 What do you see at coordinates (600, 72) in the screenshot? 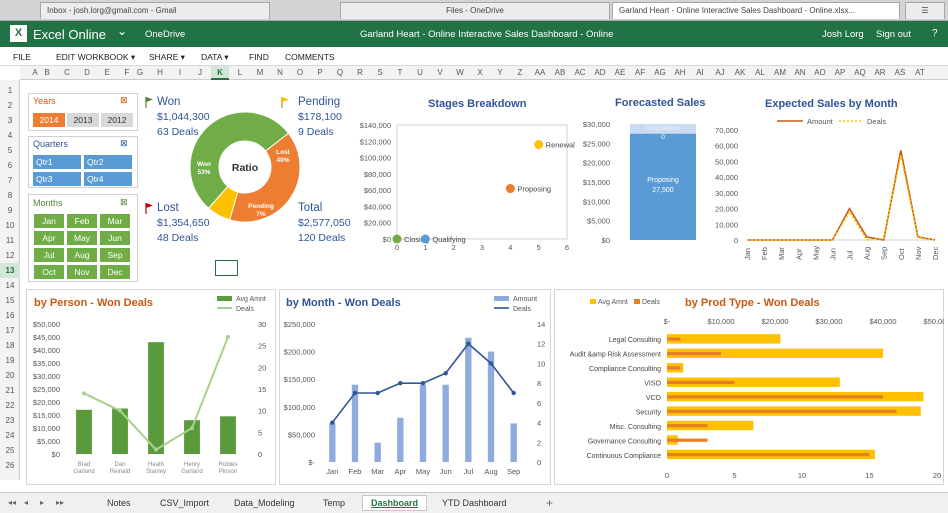
I see `column-header-ad: AD` at bounding box center [600, 72].